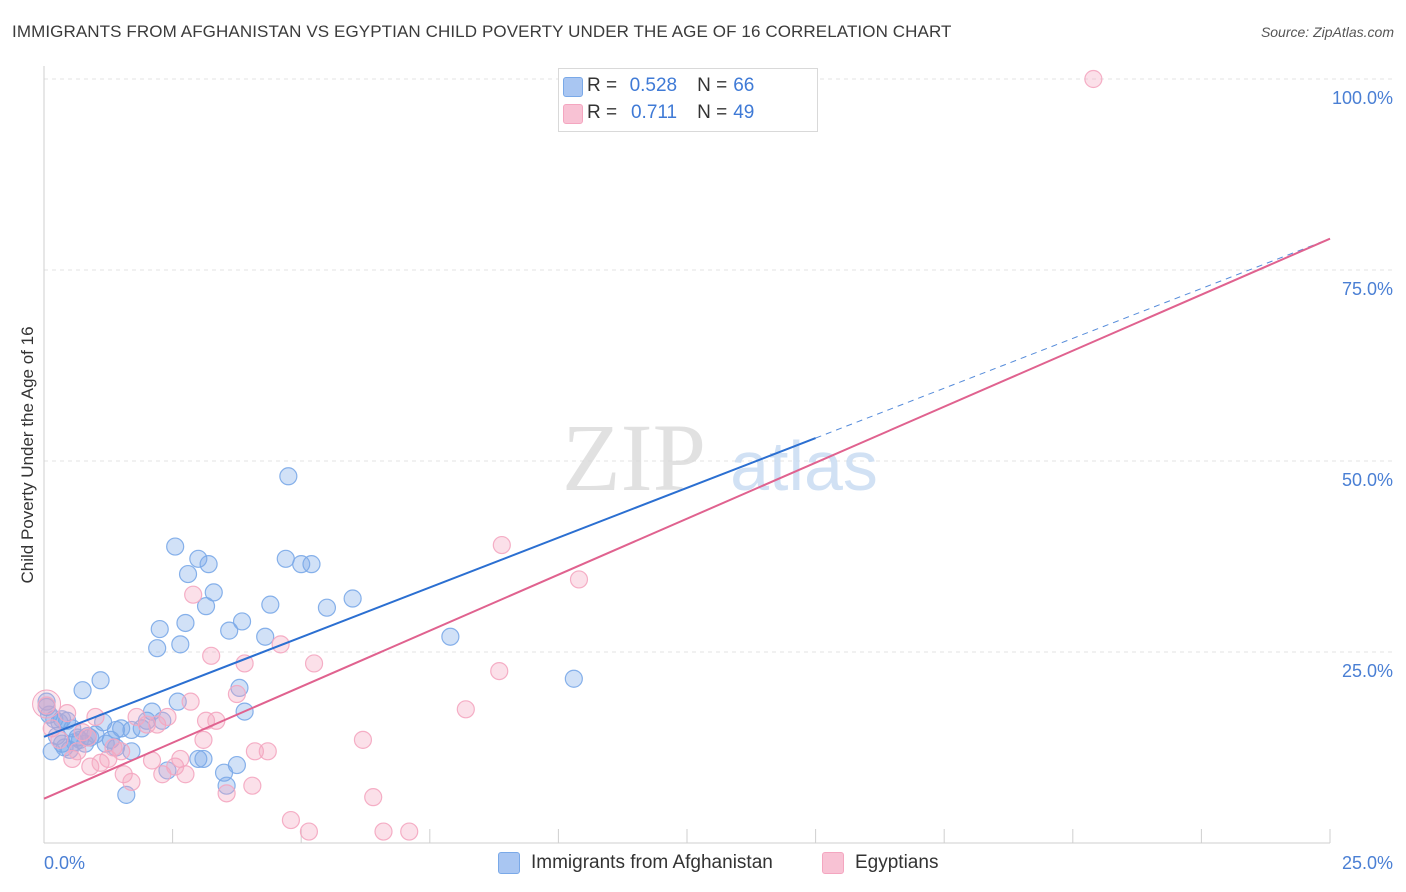 Image resolution: width=1406 pixels, height=892 pixels. I want to click on watermark: ZIP atlas, so click(720, 457).